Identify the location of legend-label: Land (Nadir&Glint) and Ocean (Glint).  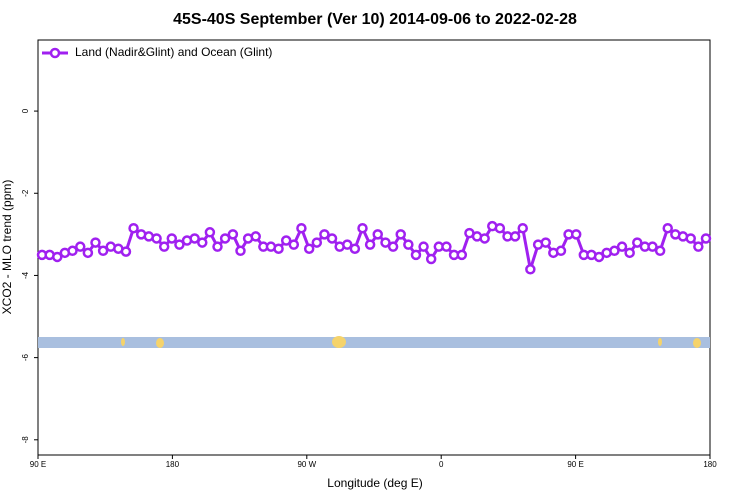
(173, 52).